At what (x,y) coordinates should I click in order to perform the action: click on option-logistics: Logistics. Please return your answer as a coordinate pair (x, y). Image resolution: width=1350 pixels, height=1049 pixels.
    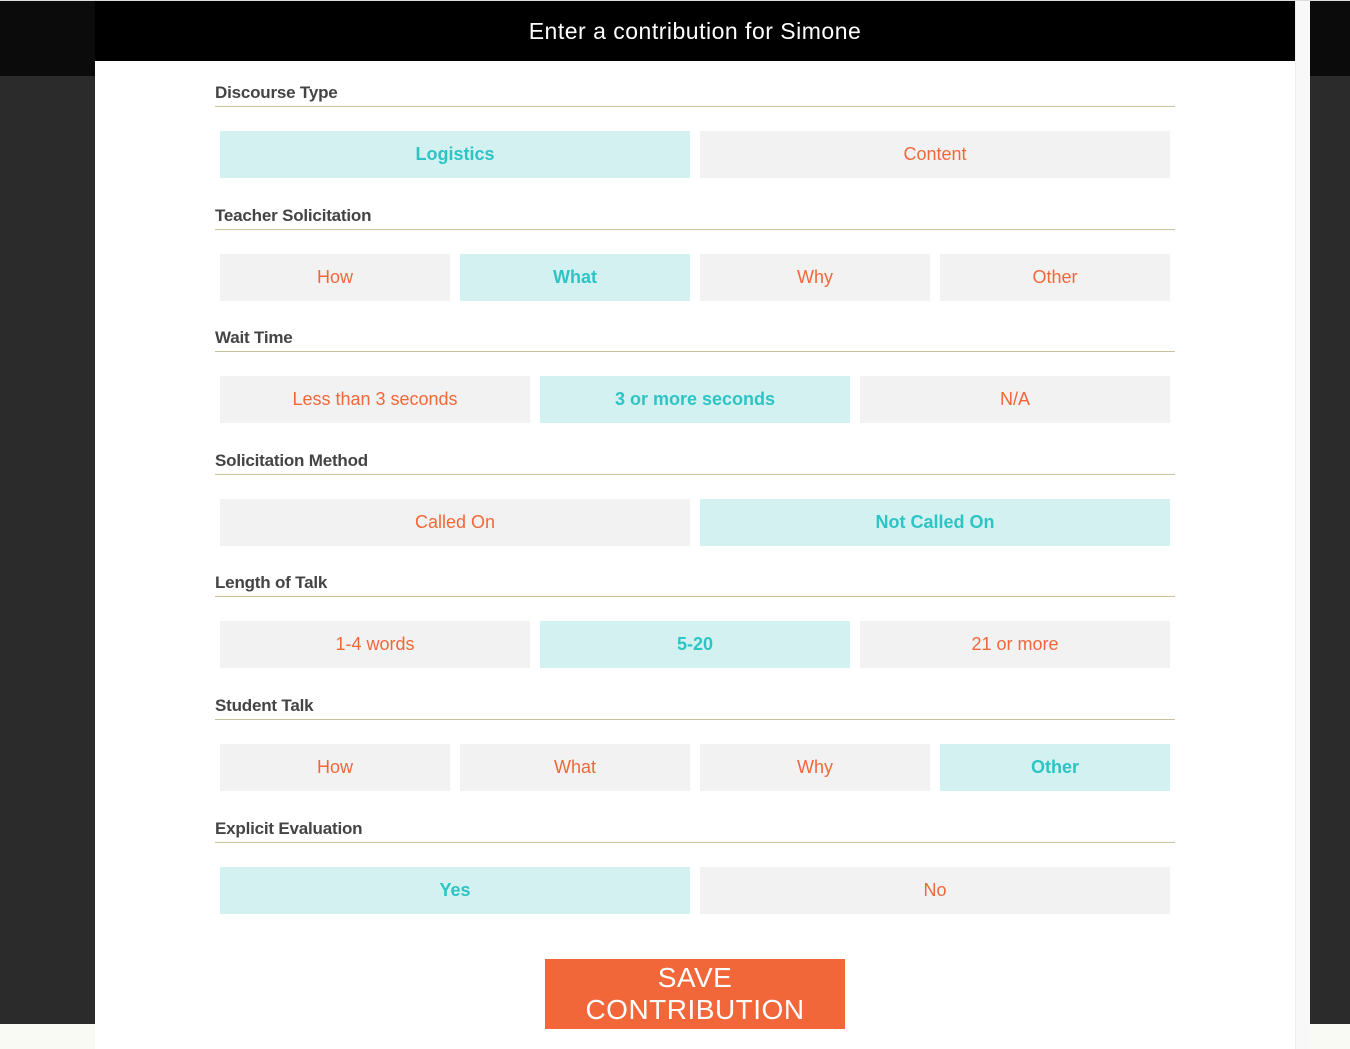
    Looking at the image, I should click on (455, 154).